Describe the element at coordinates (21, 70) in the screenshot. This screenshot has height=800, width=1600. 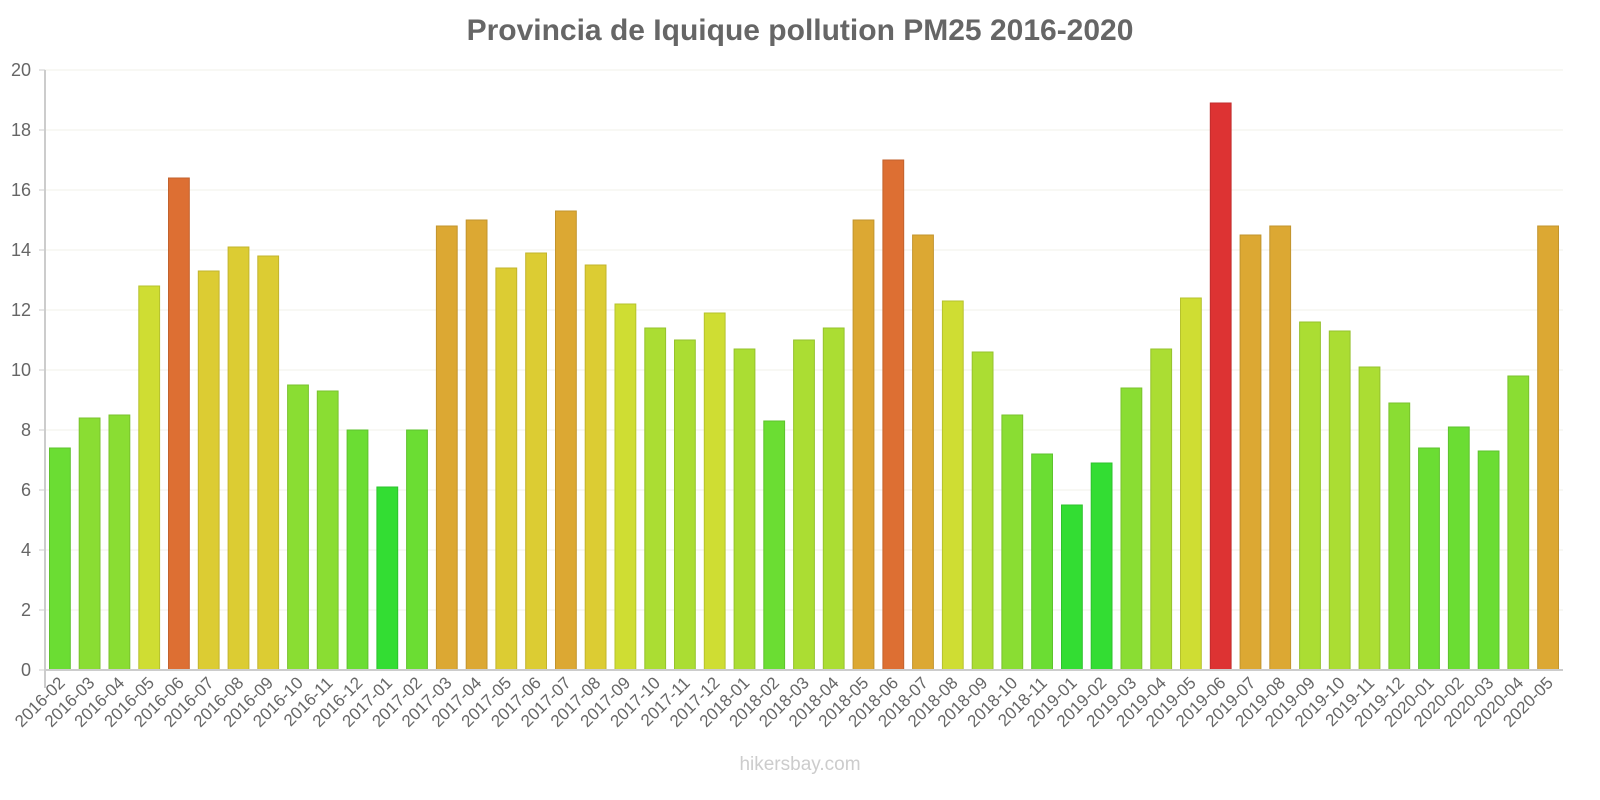
I see `y-tick-label: 20` at that location.